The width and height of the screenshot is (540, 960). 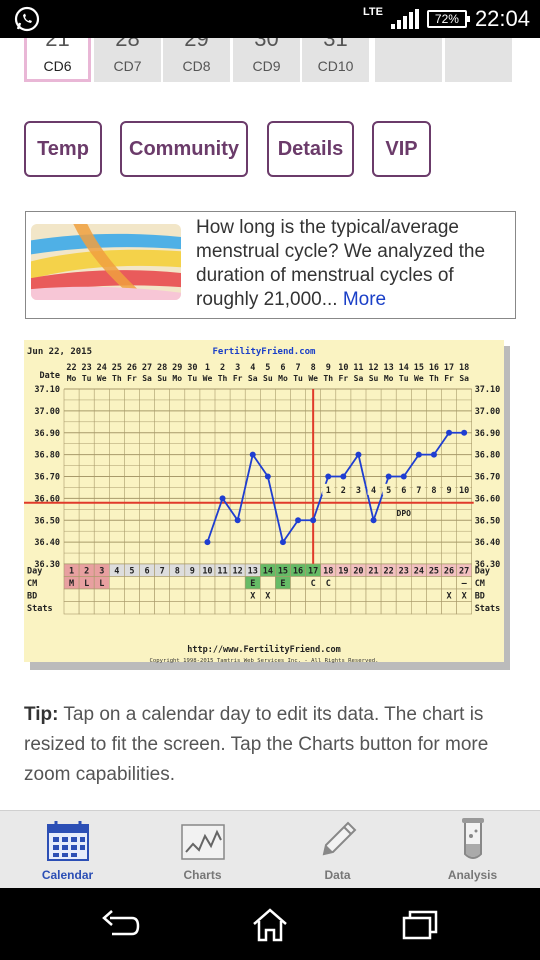 I want to click on calendar-day-cd9: 30 CD9, so click(x=266, y=60).